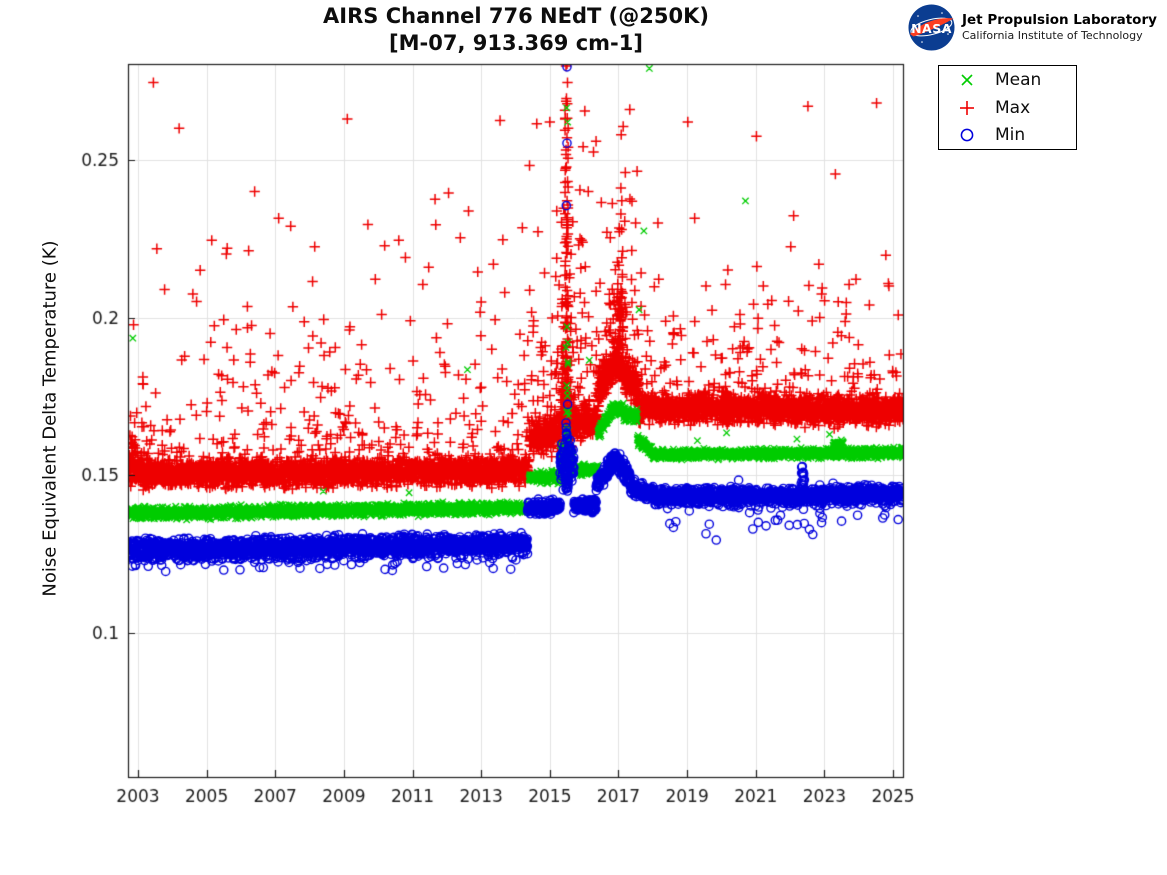  I want to click on legend-label-max: Max, so click(1013, 107).